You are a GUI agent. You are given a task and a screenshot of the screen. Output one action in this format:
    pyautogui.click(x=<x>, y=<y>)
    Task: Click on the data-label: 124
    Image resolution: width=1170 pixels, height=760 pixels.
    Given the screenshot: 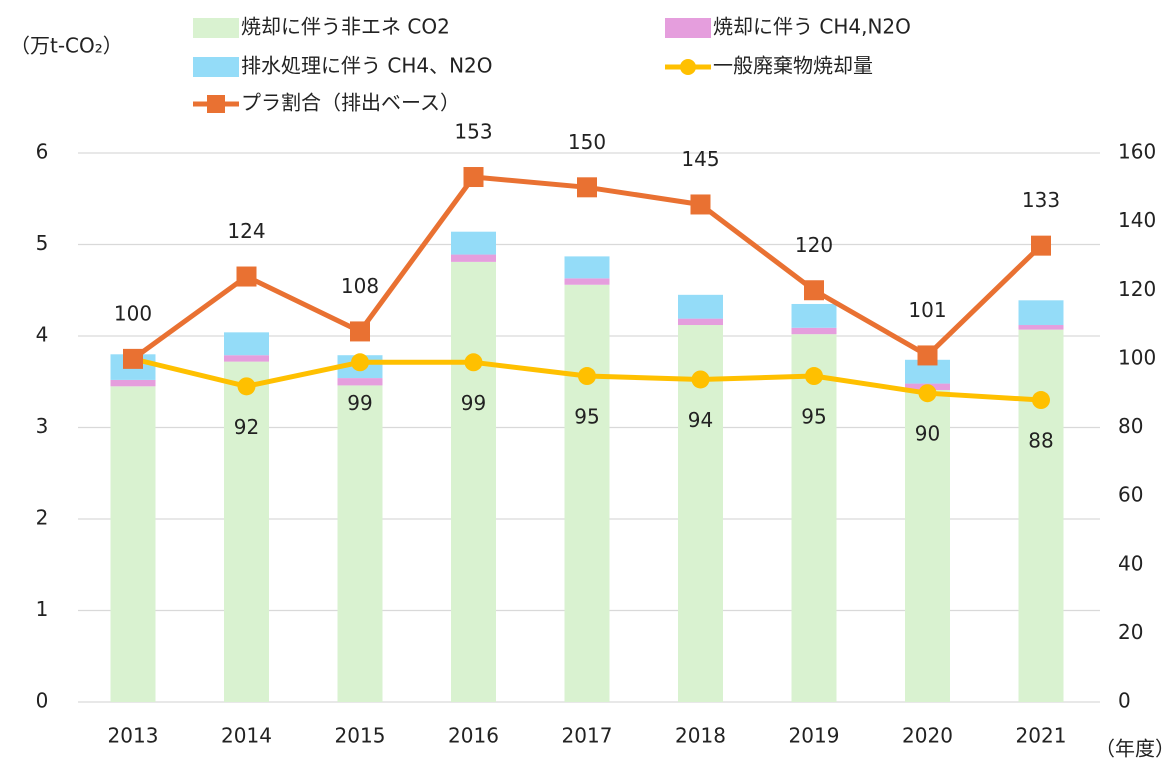 What is the action you would take?
    pyautogui.click(x=246, y=231)
    